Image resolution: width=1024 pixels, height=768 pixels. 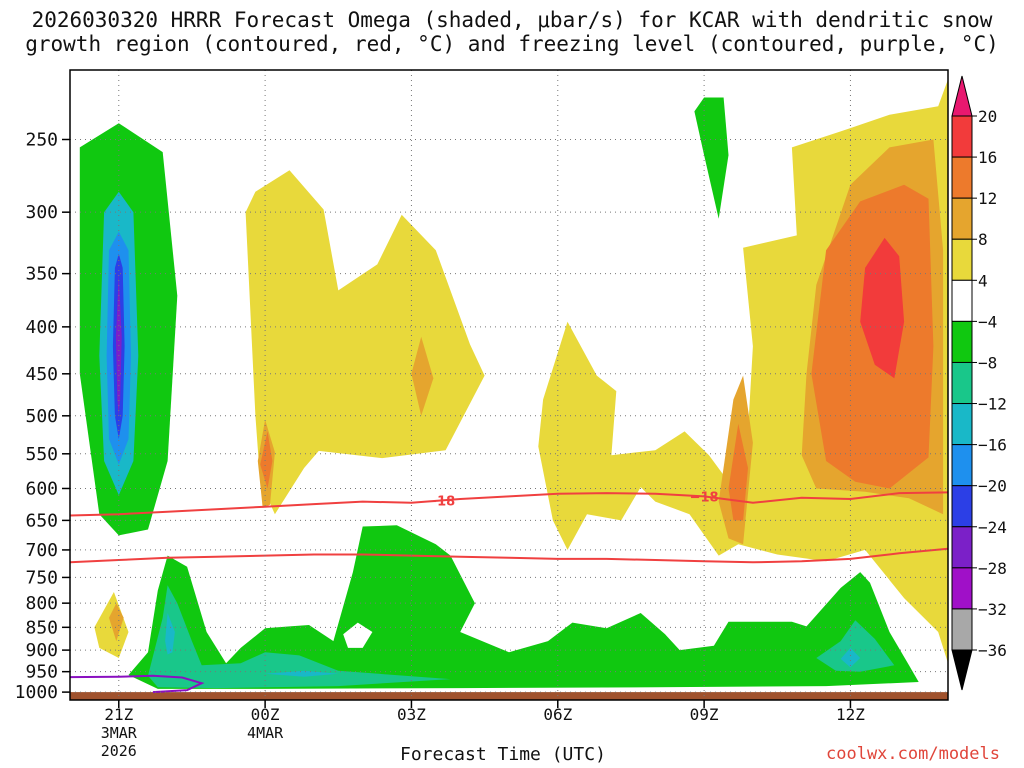 I want to click on y-tick-label: 950, so click(x=41, y=672).